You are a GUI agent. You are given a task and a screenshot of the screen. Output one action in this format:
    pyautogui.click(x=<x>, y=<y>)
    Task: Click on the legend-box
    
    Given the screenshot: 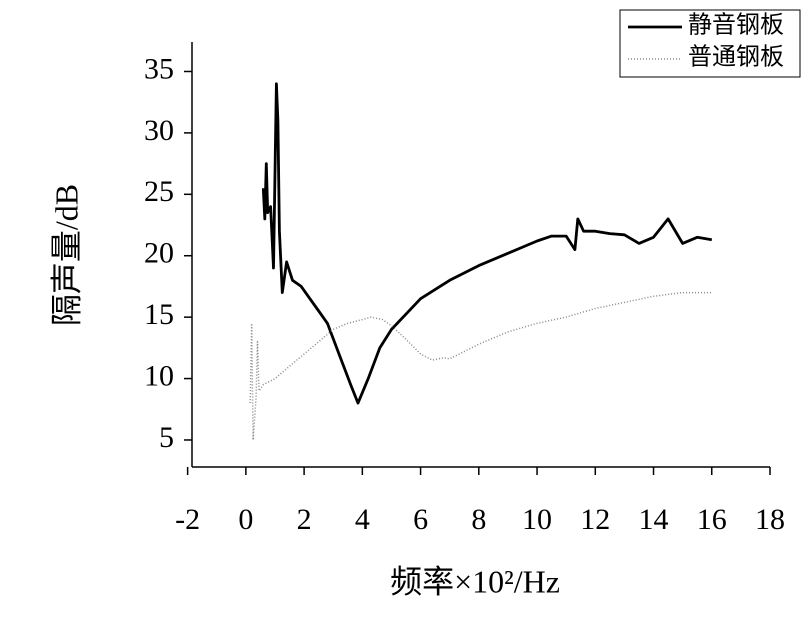 What is the action you would take?
    pyautogui.click(x=710, y=43)
    